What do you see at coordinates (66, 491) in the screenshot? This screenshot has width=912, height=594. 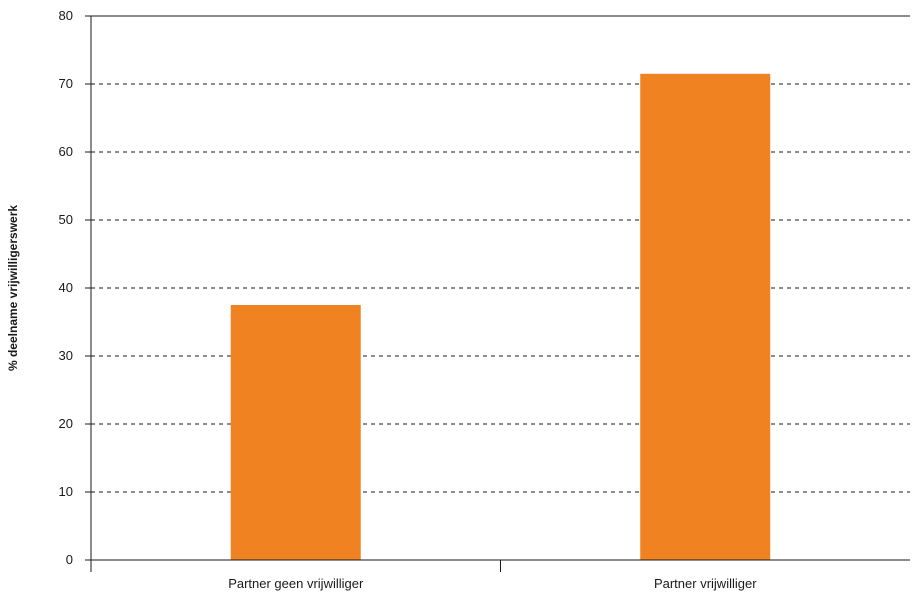 I see `y-tick-label-10: 10` at bounding box center [66, 491].